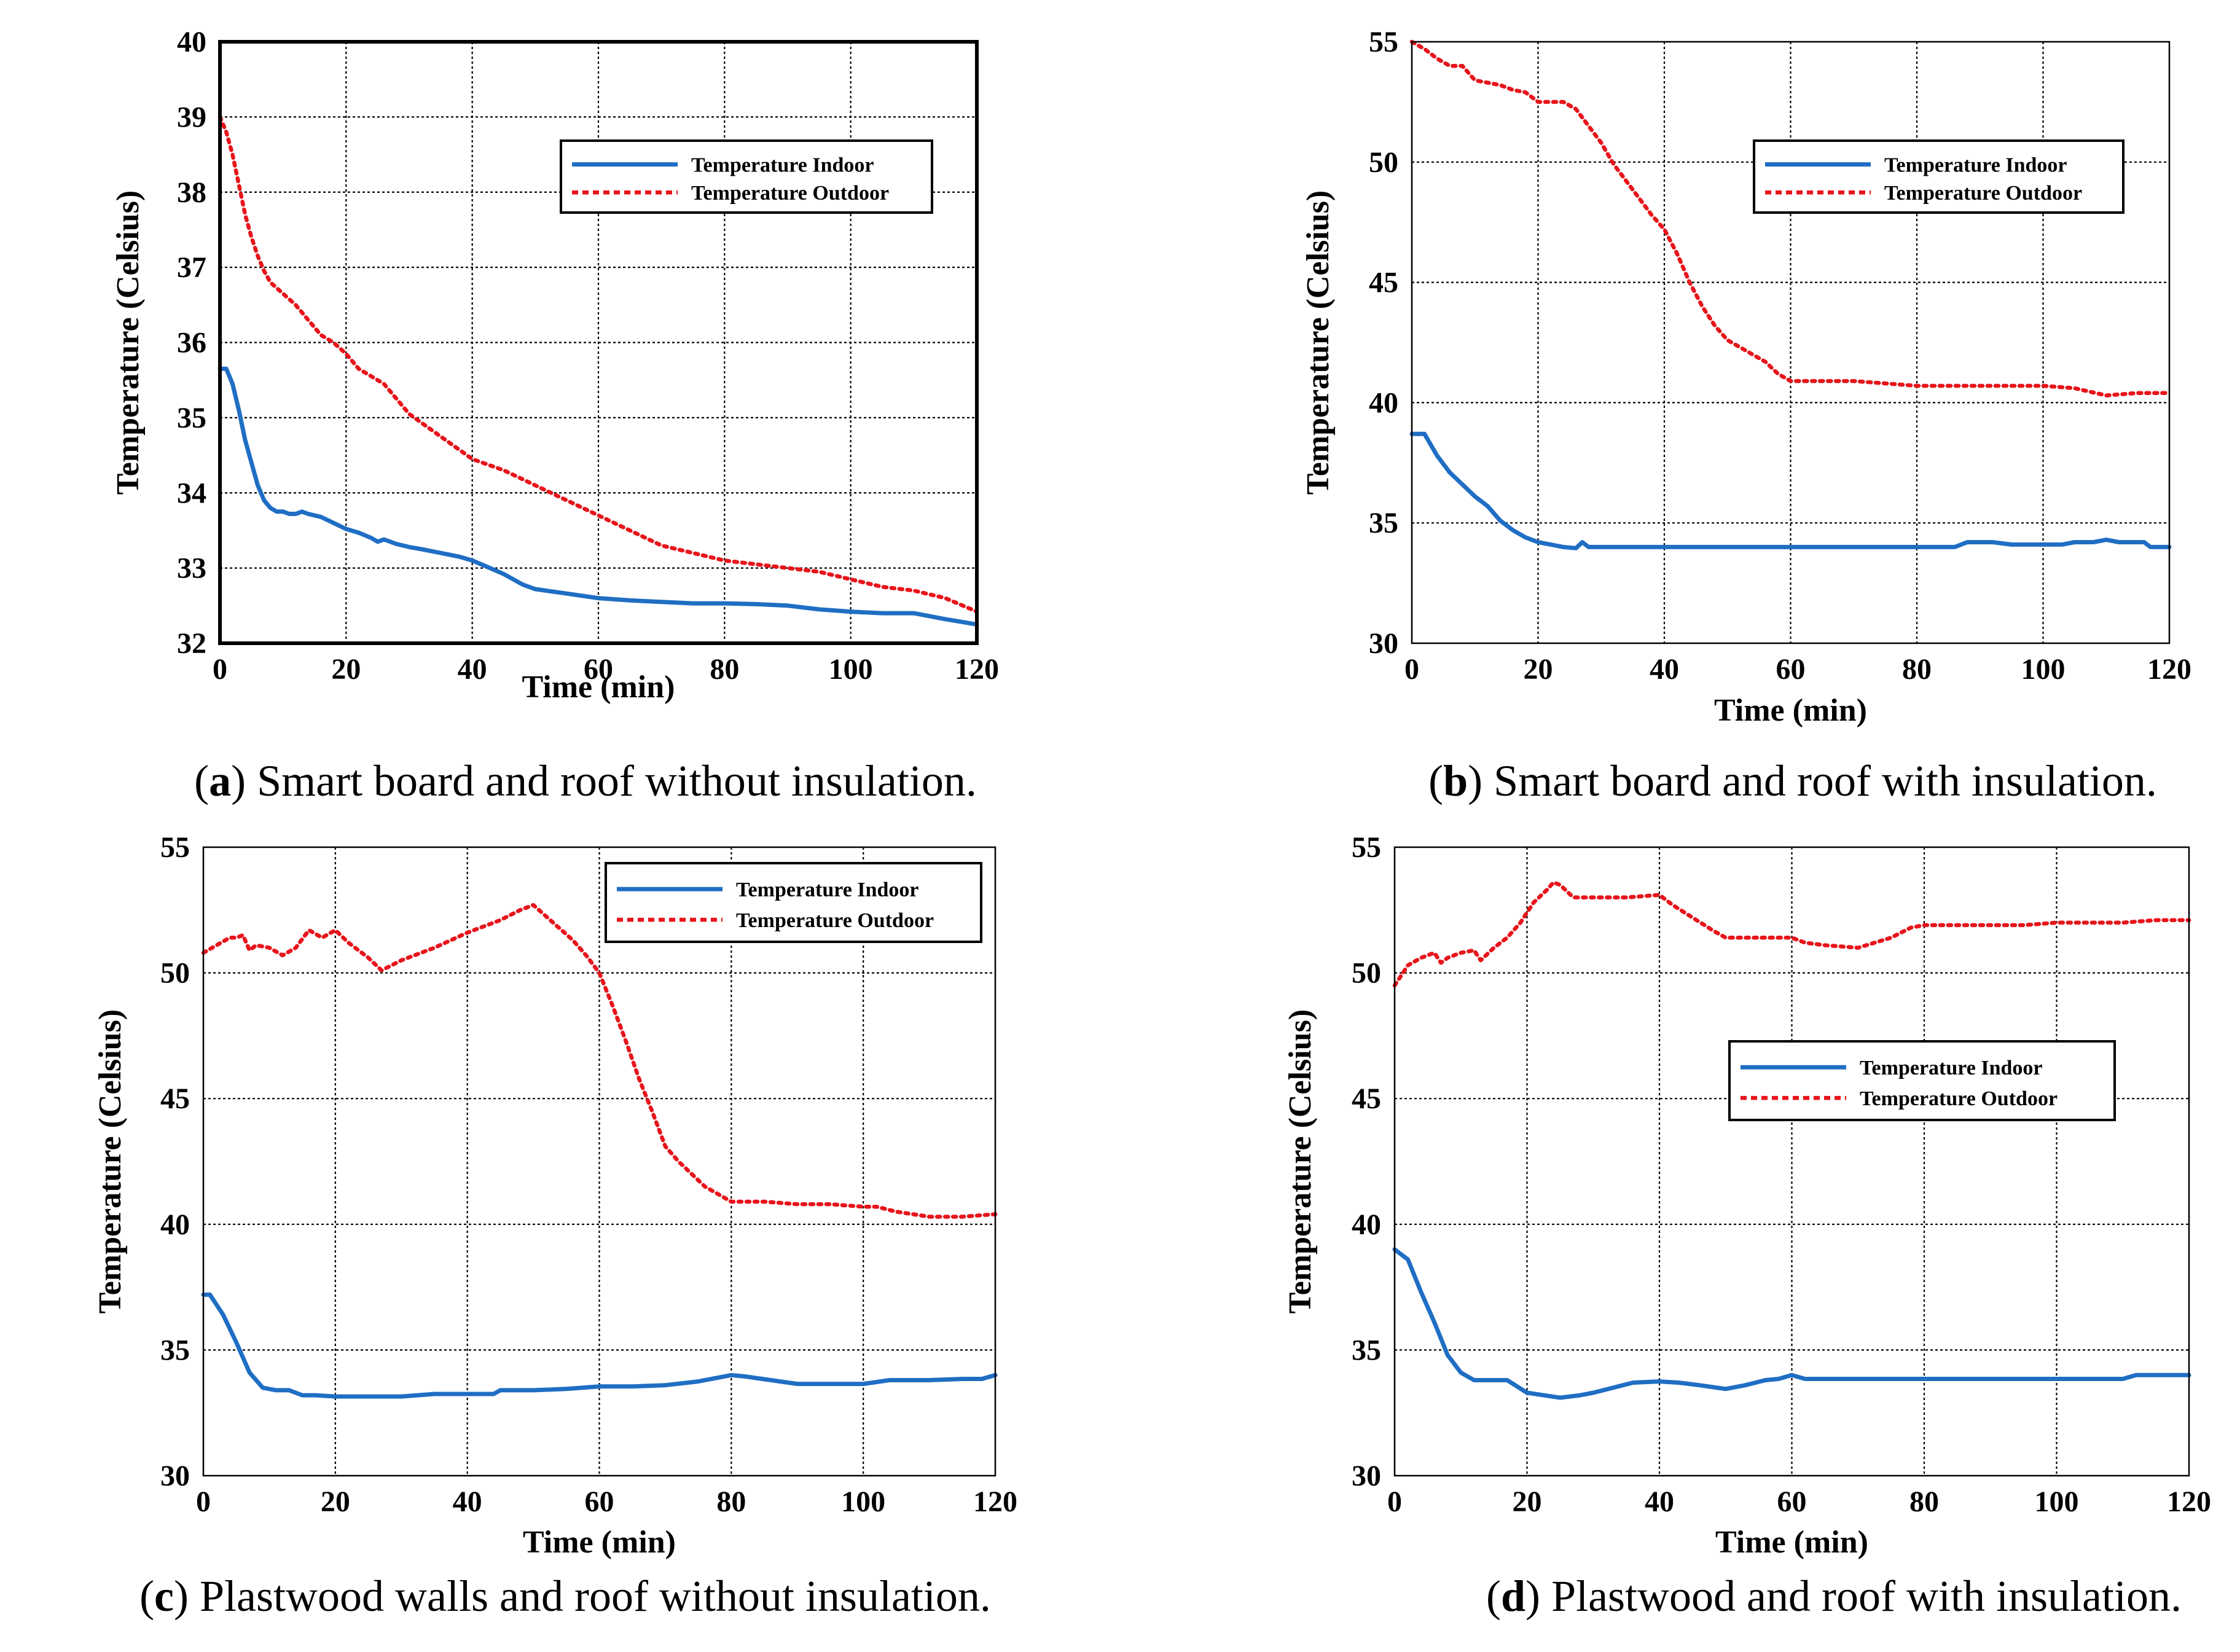 This screenshot has height=1652, width=2240. I want to click on panel-b-caption-text: Smart board and roof with insulation., so click(1825, 780).